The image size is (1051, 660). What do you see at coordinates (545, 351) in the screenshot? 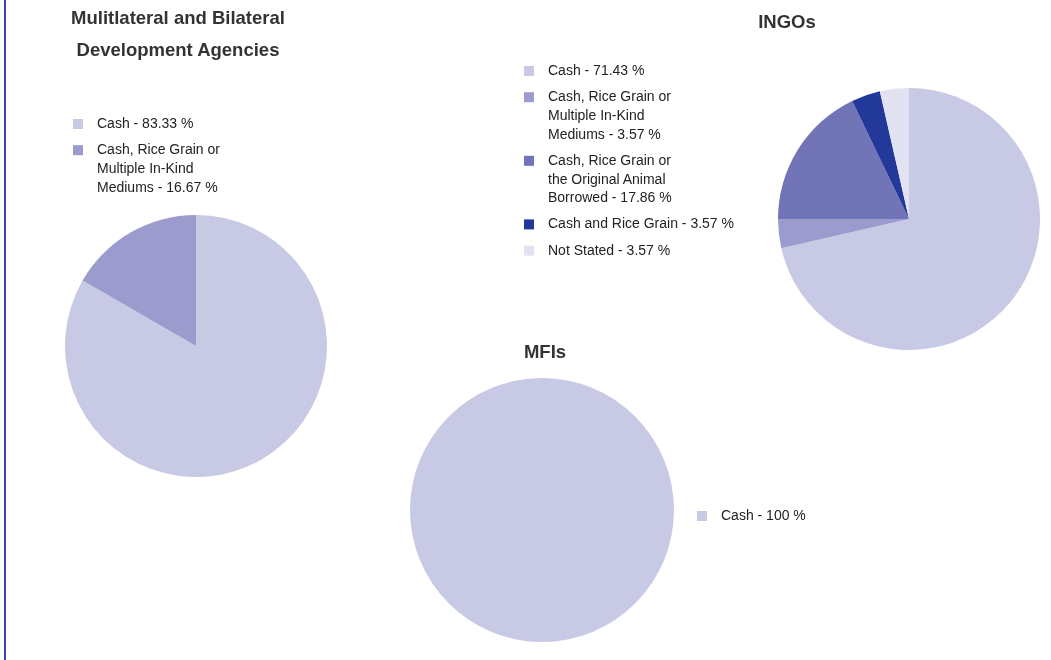
I see `chart-title: MFIs` at bounding box center [545, 351].